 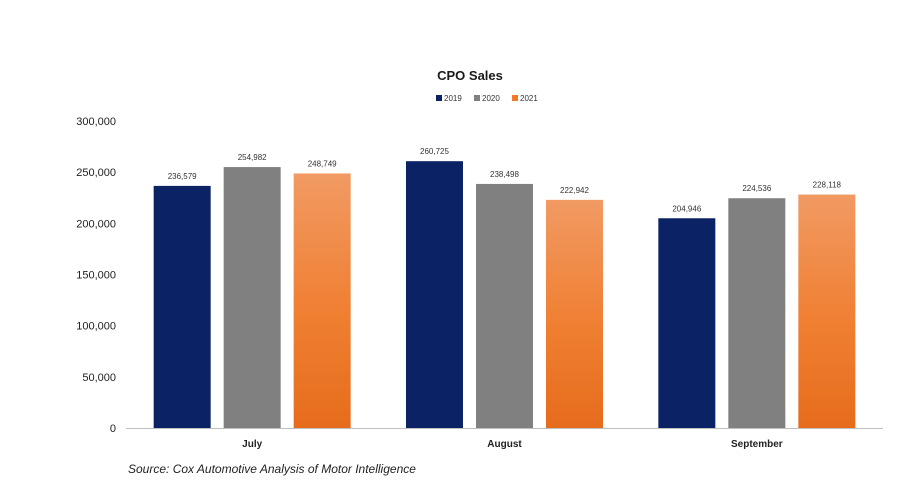 I want to click on bar-2021-september, so click(x=827, y=311).